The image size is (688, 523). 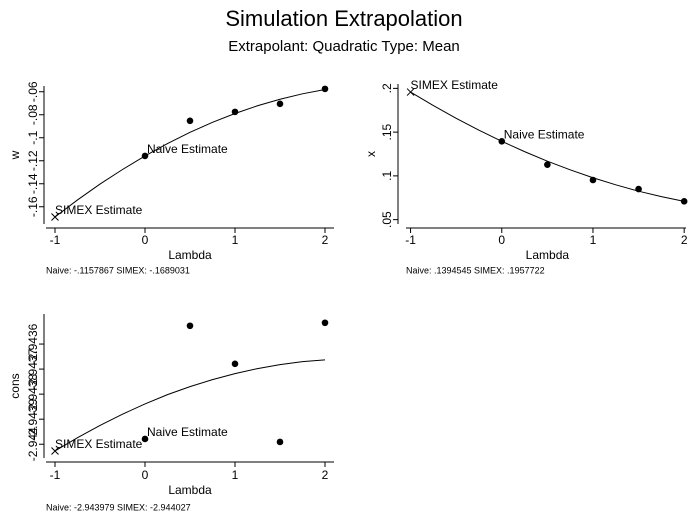 What do you see at coordinates (33, 343) in the screenshot?
I see `y-tick-label: -2.9436` at bounding box center [33, 343].